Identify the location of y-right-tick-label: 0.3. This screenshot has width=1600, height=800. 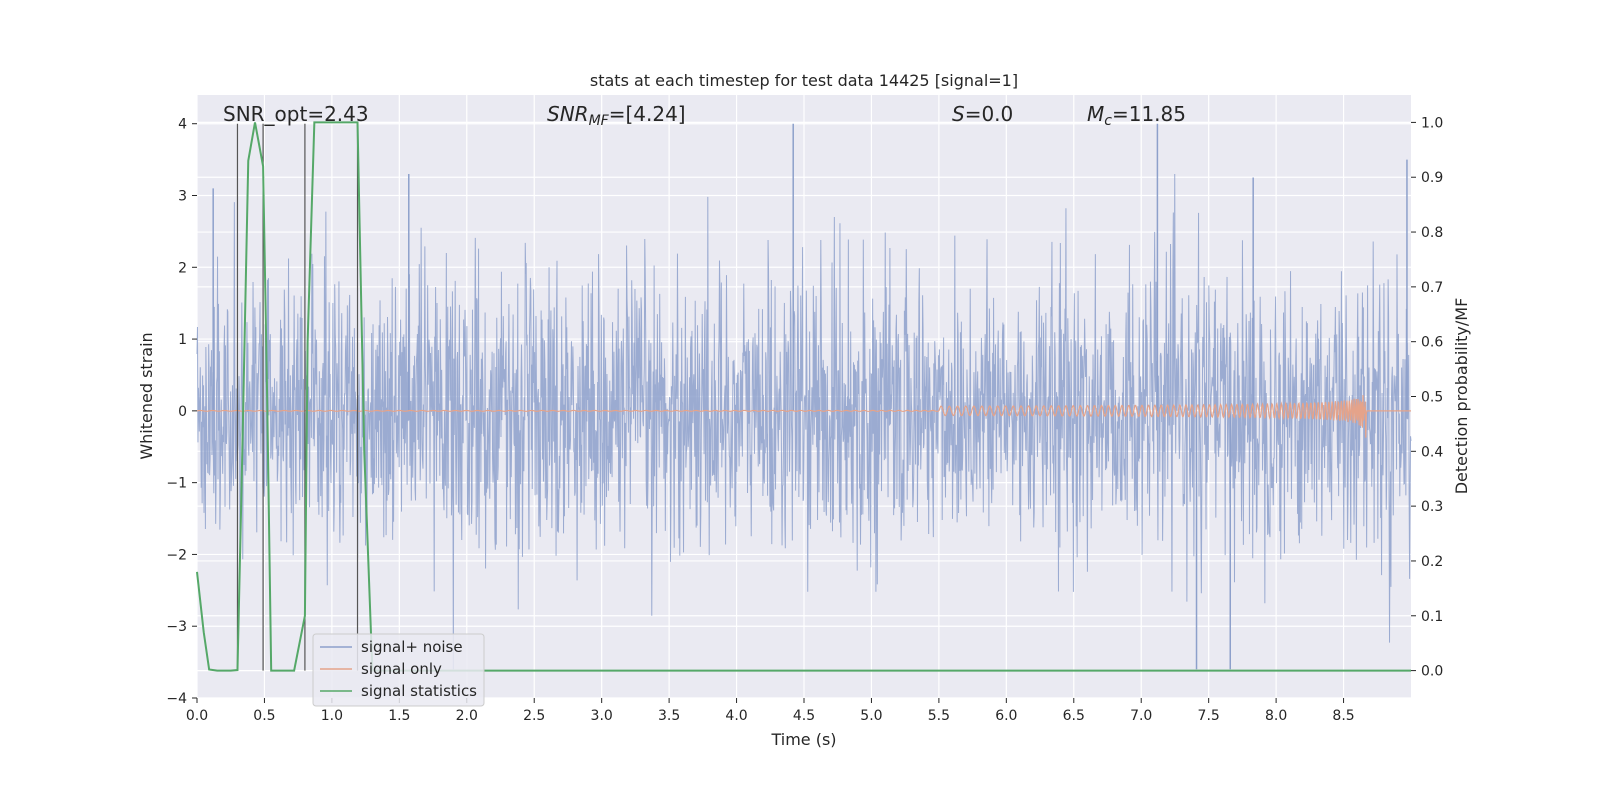
(1432, 507).